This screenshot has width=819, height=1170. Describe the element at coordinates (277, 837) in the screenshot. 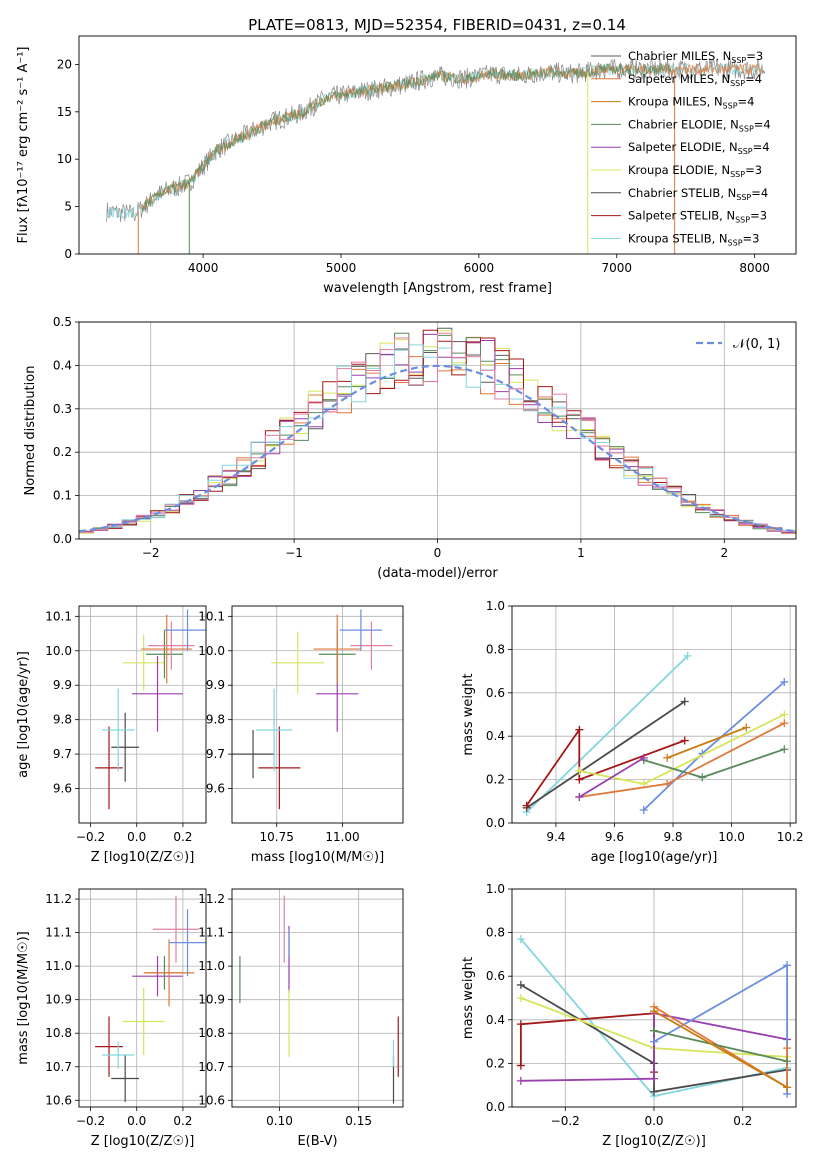

I see `x-tick-label: 10.75` at that location.